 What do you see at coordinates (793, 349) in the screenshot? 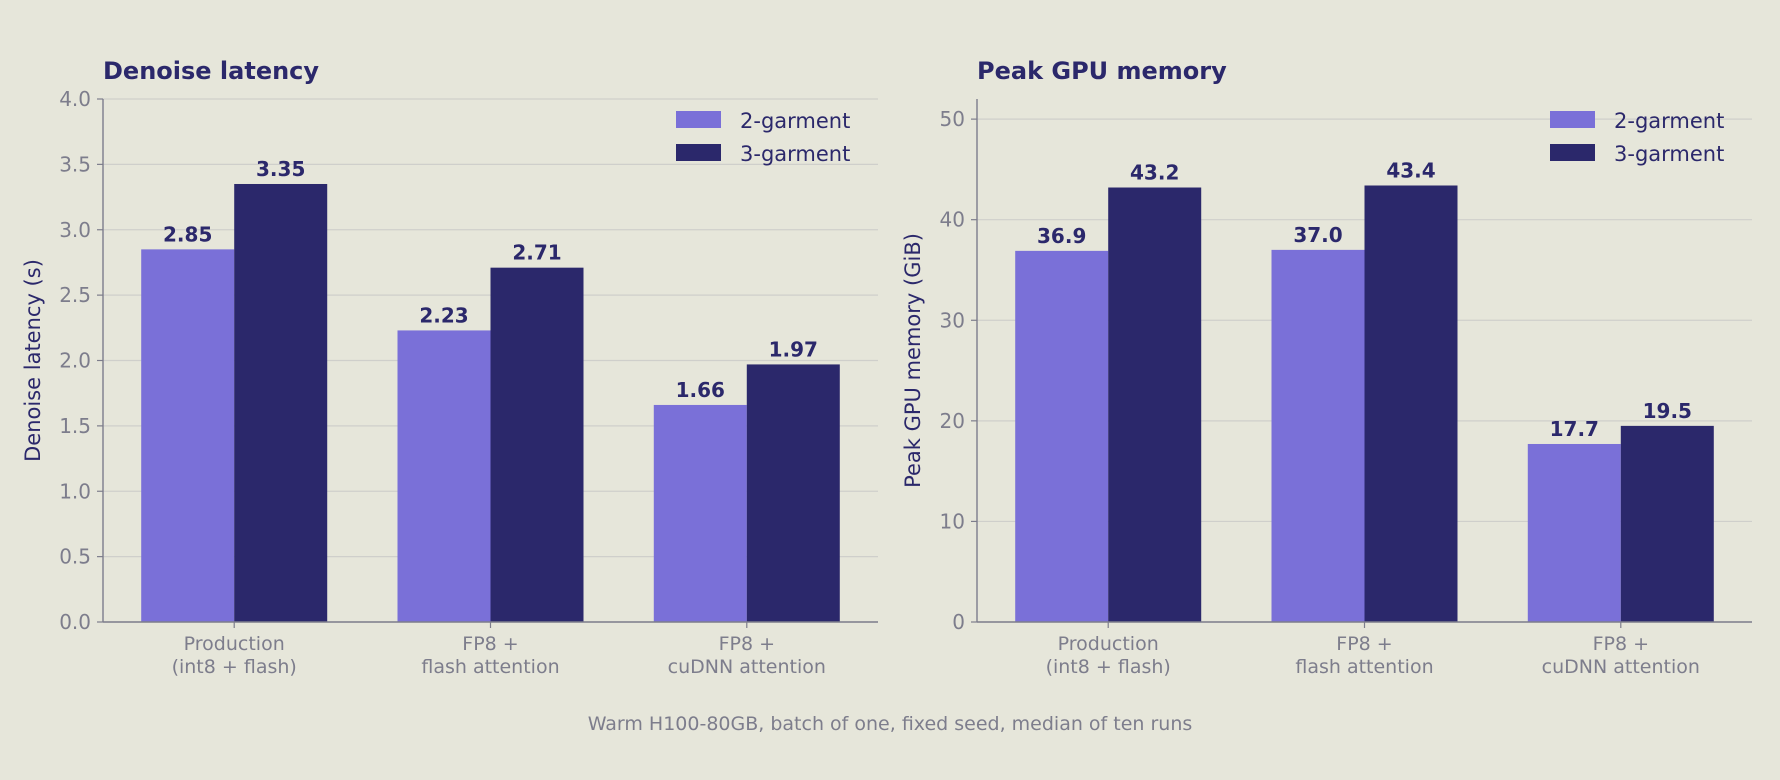
I see `data-label: 1.97` at bounding box center [793, 349].